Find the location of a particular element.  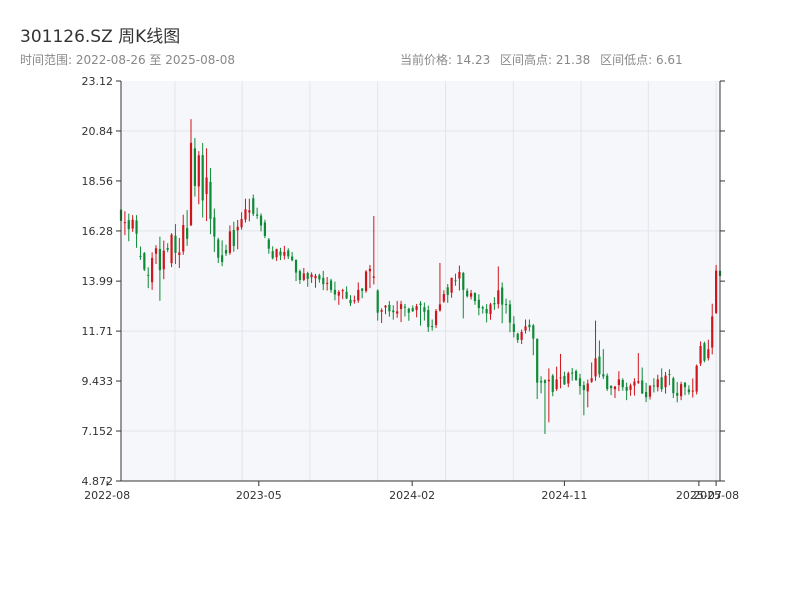

range-low-label: 区间低点: 6.61 is located at coordinates (641, 60).